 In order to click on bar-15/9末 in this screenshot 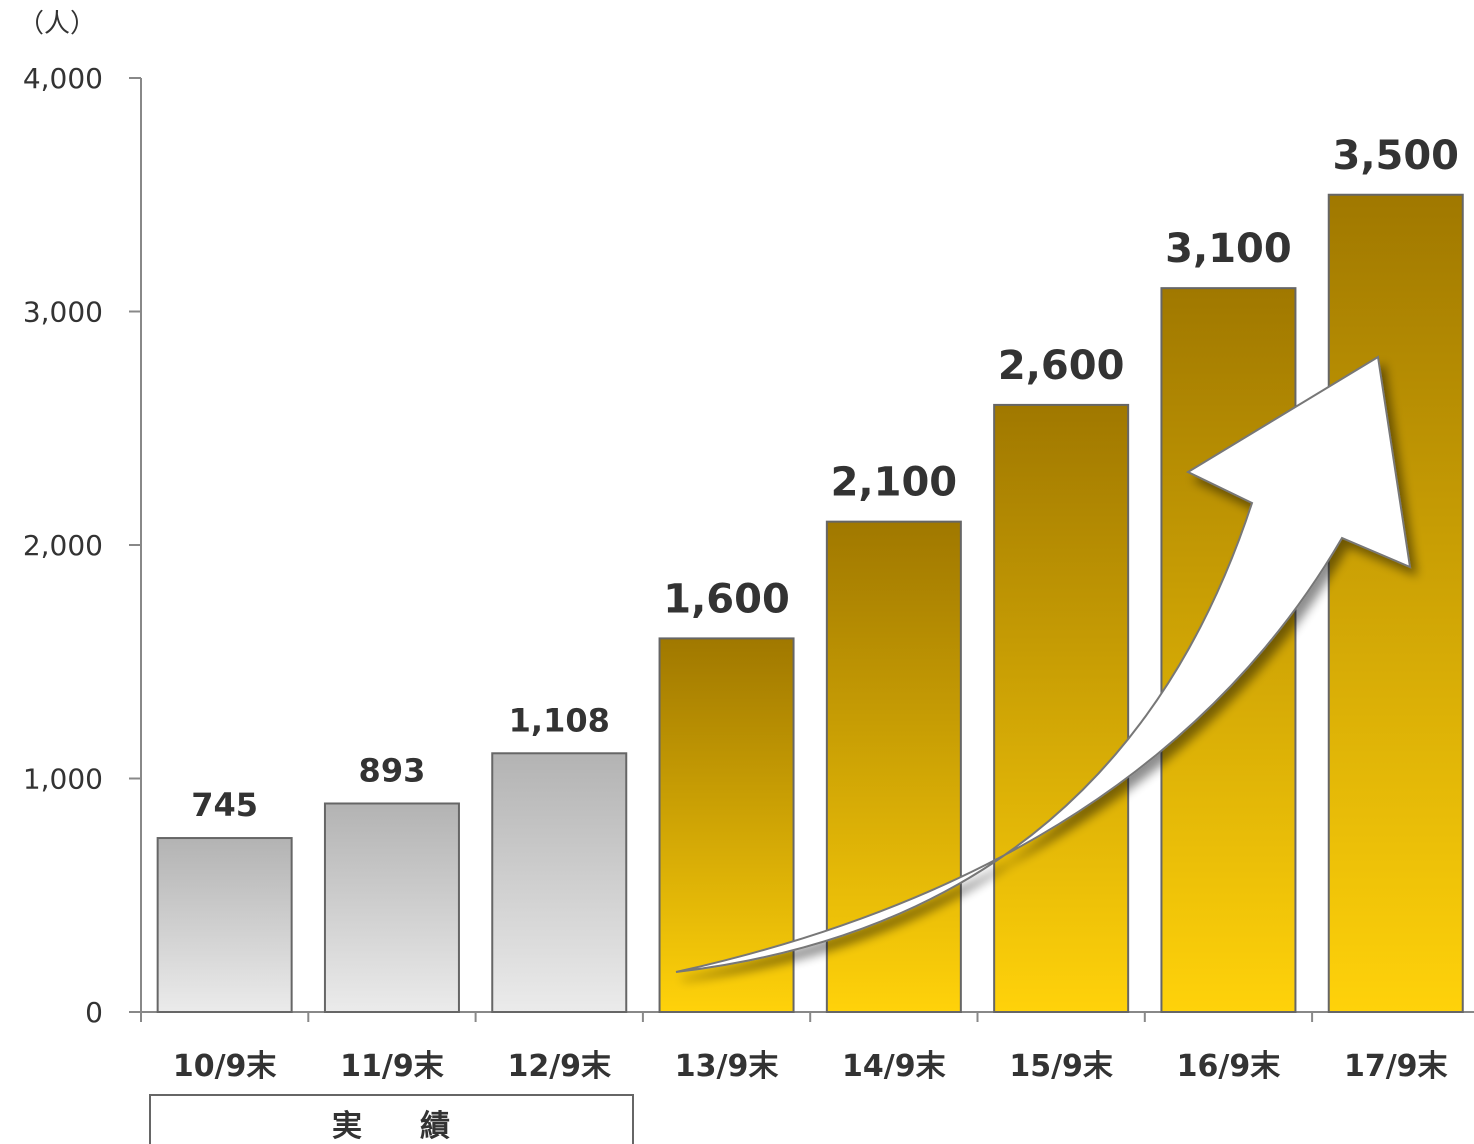, I will do `click(1061, 708)`.